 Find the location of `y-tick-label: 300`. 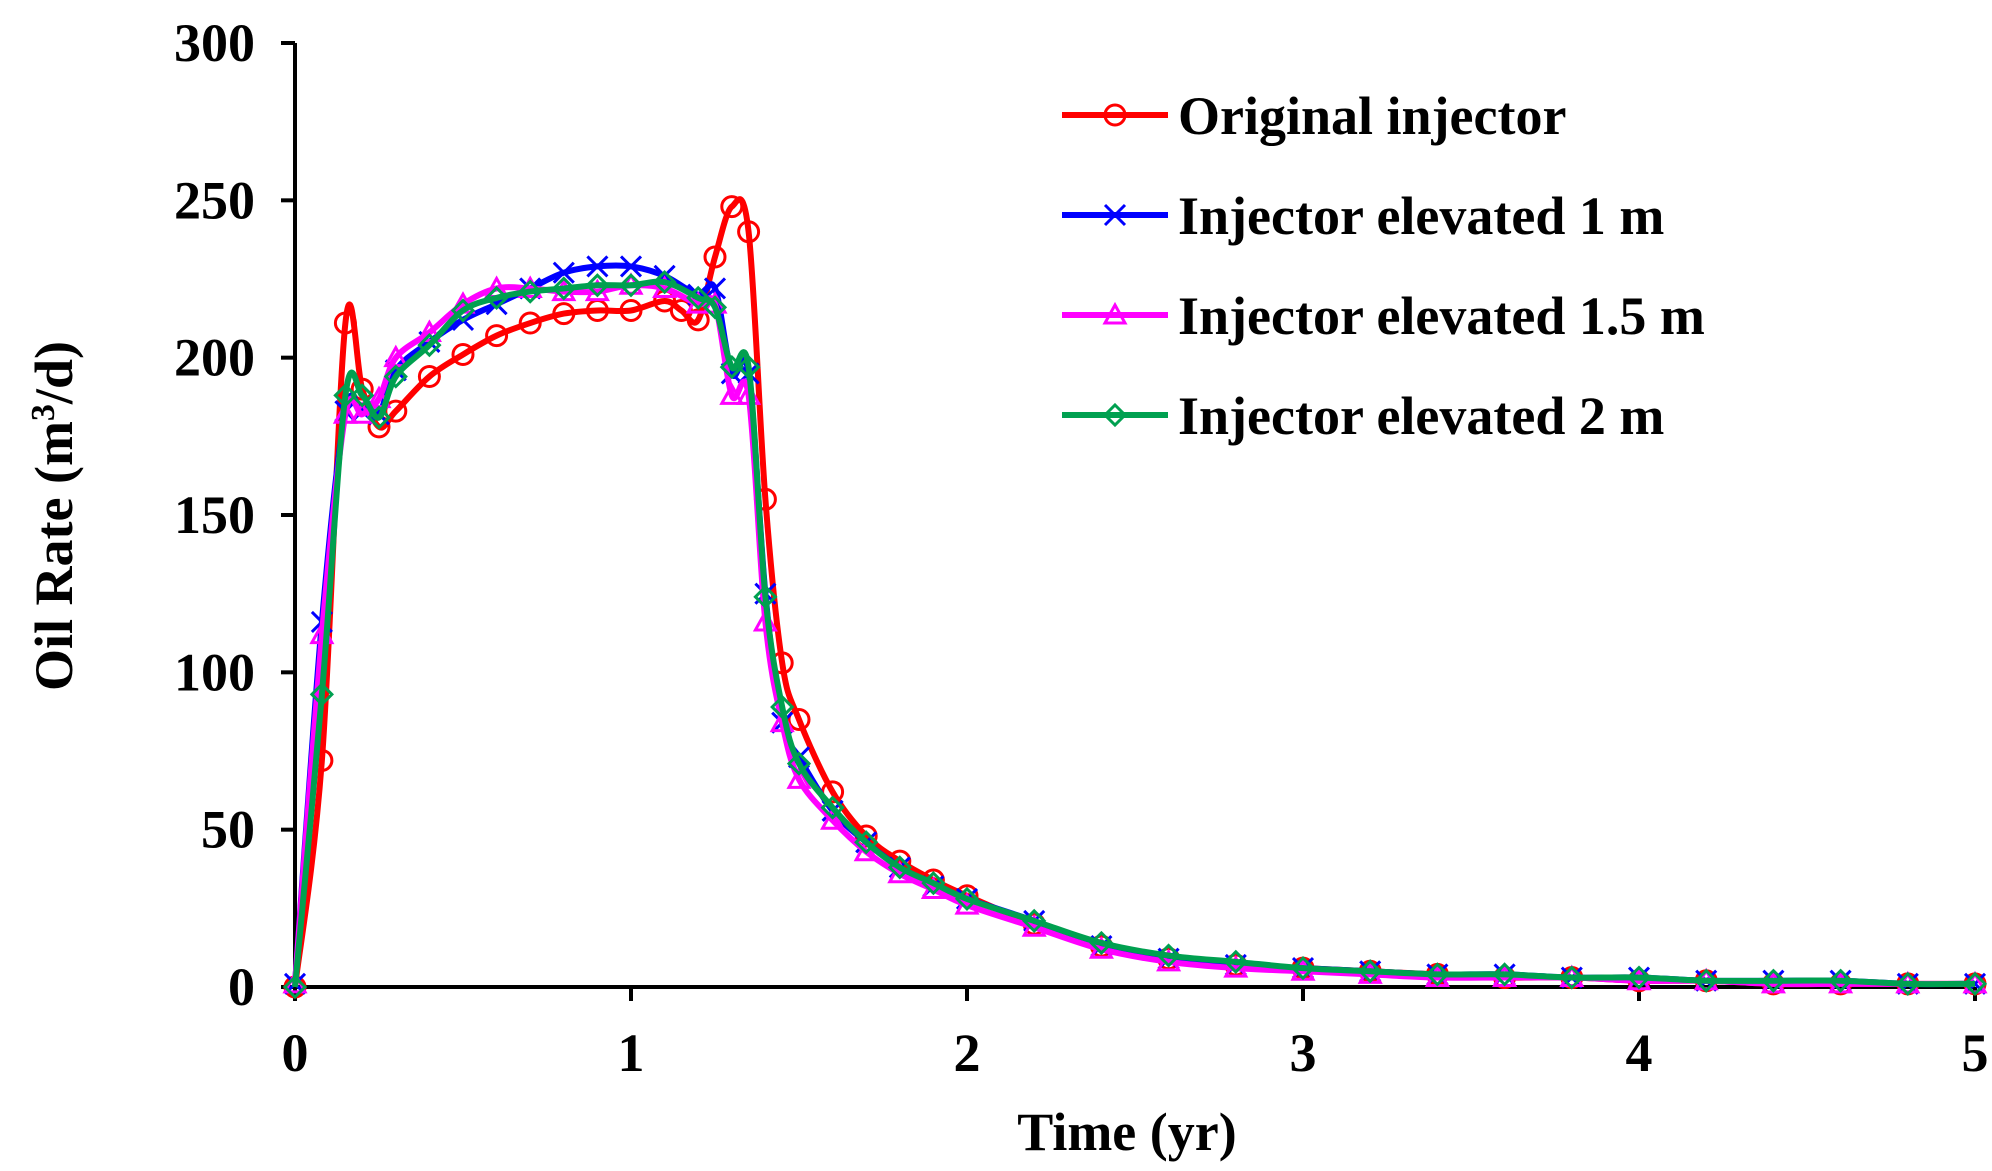

y-tick-label: 300 is located at coordinates (214, 43).